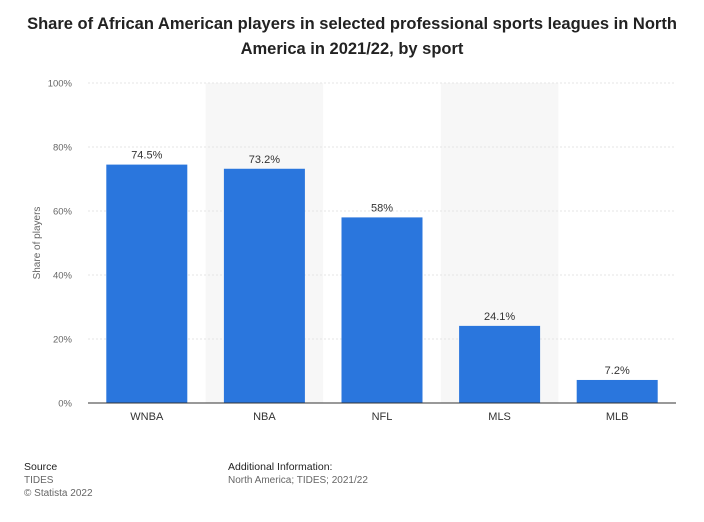 This screenshot has width=704, height=522. Describe the element at coordinates (500, 364) in the screenshot. I see `bar-mls` at that location.